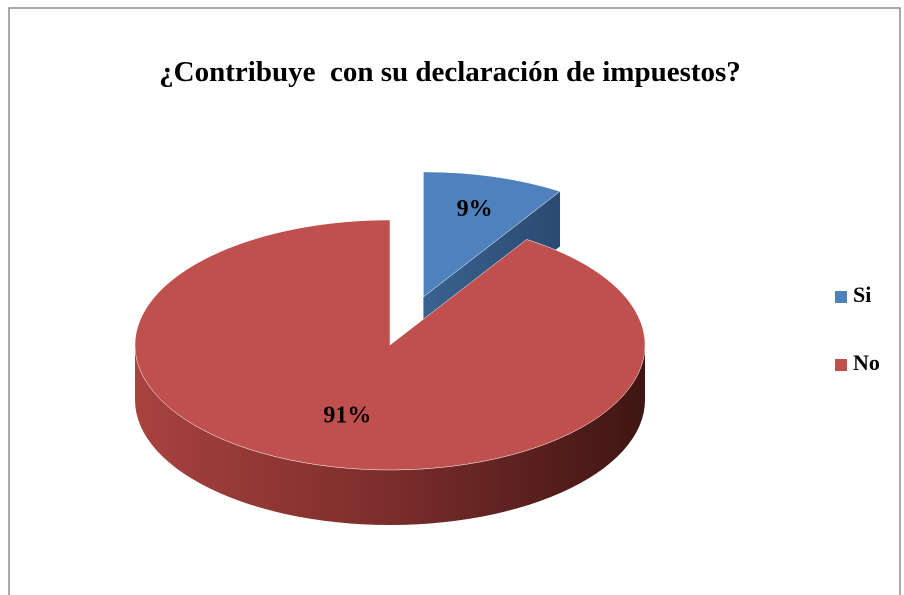  I want to click on legend-label: No, so click(866, 362).